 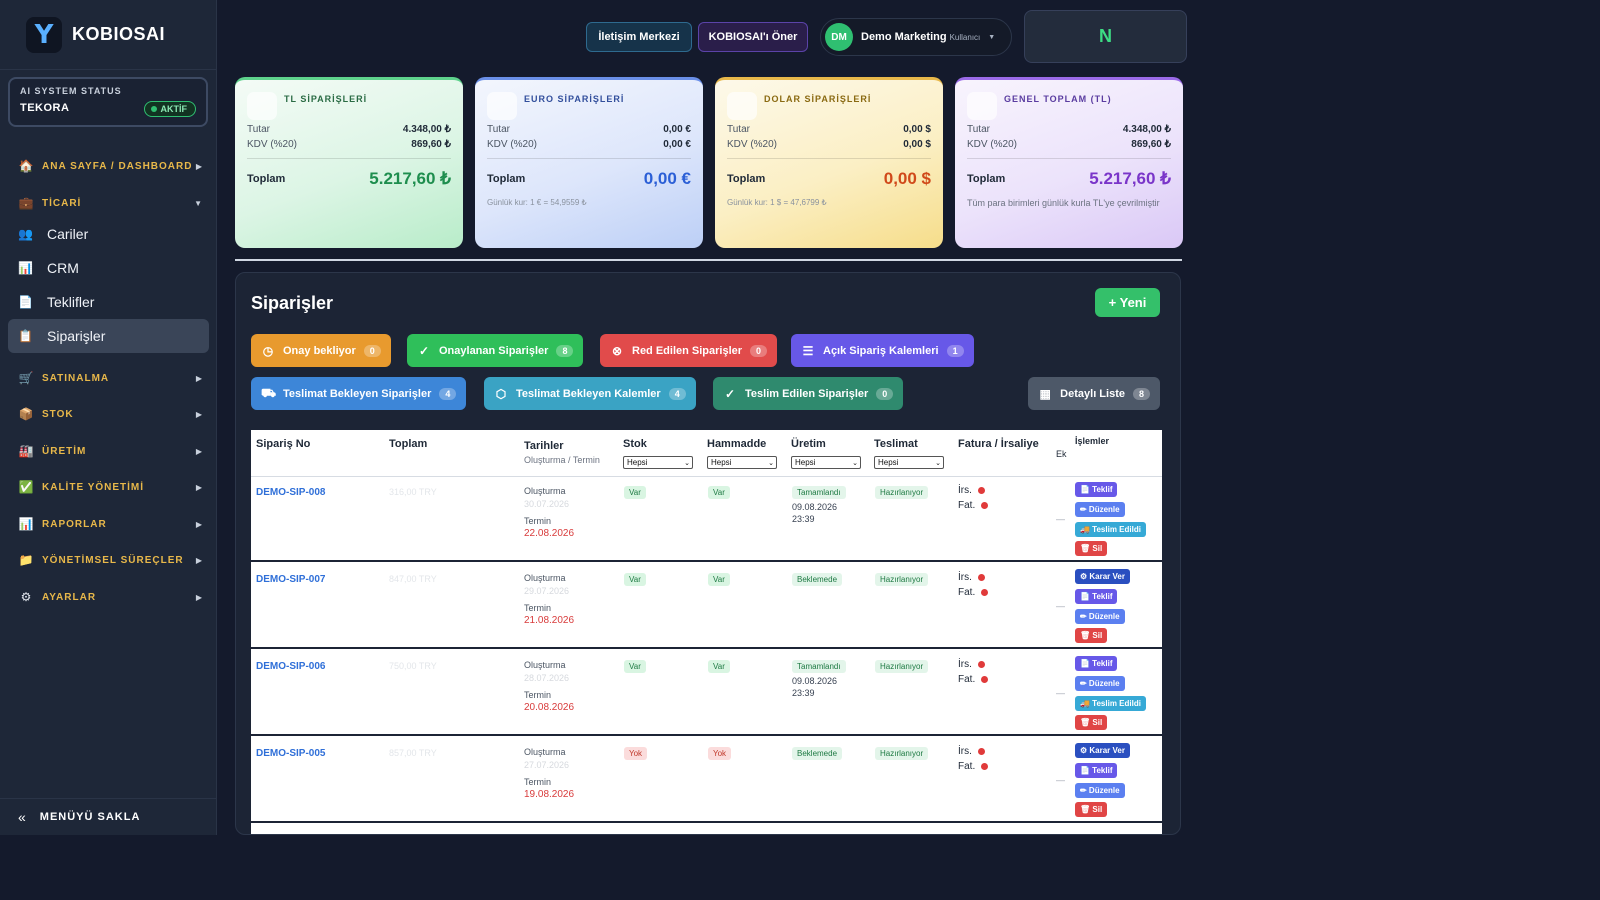 I want to click on user-menu: DM Demo Marketing Kullanıcı ▼, so click(x=916, y=37).